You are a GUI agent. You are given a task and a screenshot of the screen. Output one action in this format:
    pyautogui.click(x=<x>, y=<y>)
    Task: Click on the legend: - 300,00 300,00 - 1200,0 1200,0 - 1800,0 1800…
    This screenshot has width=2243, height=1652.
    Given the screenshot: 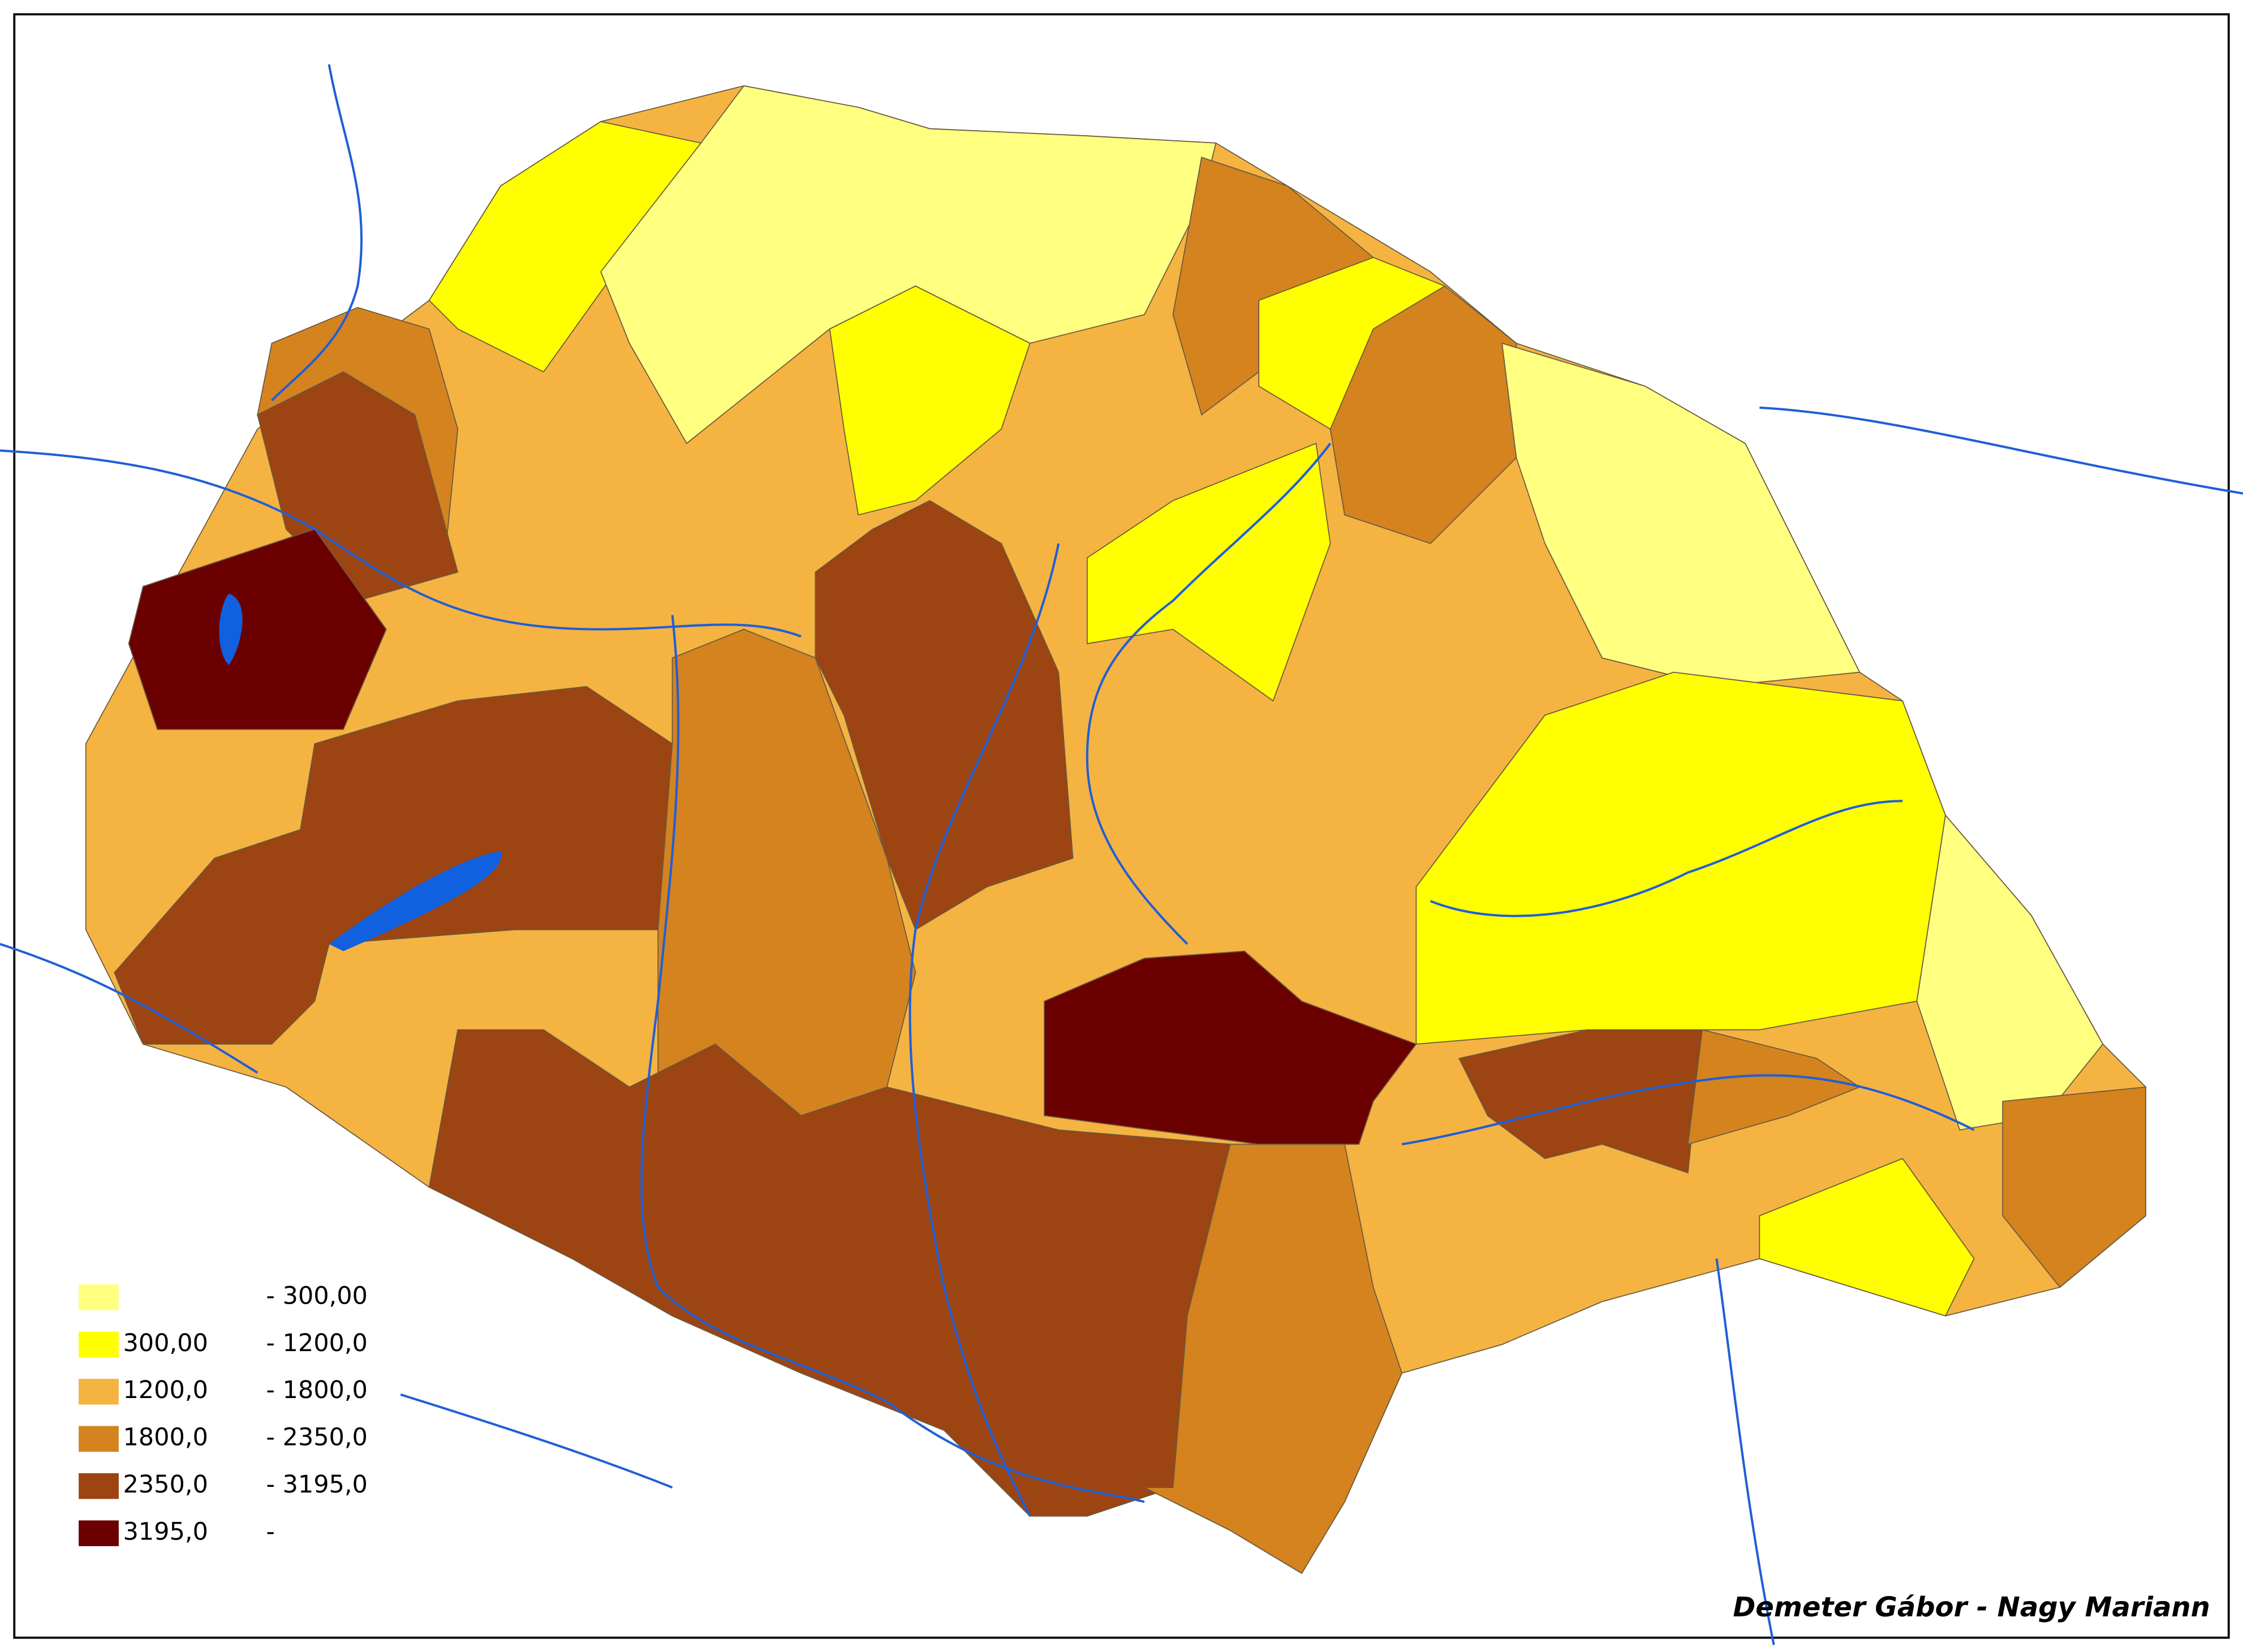 What is the action you would take?
    pyautogui.click(x=223, y=1414)
    